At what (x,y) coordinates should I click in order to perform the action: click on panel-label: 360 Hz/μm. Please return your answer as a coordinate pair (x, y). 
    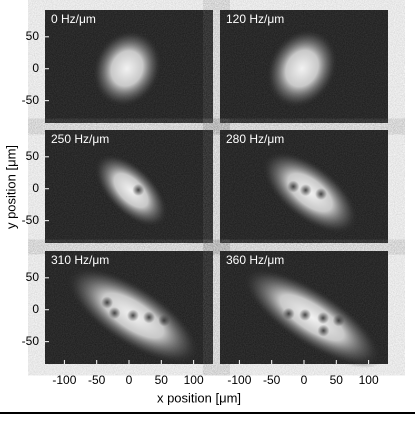
    Looking at the image, I should click on (255, 260).